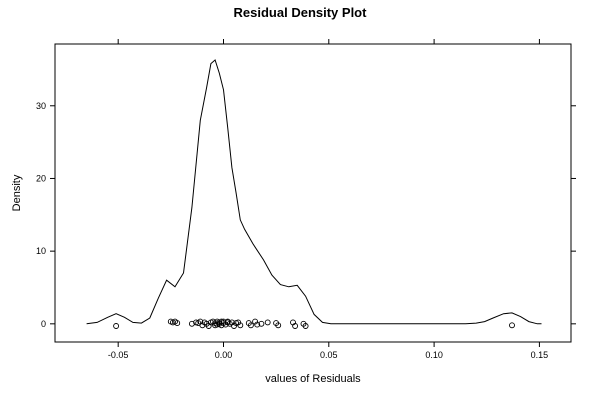  Describe the element at coordinates (301, 12) in the screenshot. I see `chart-title: Residual Density Plot` at that location.